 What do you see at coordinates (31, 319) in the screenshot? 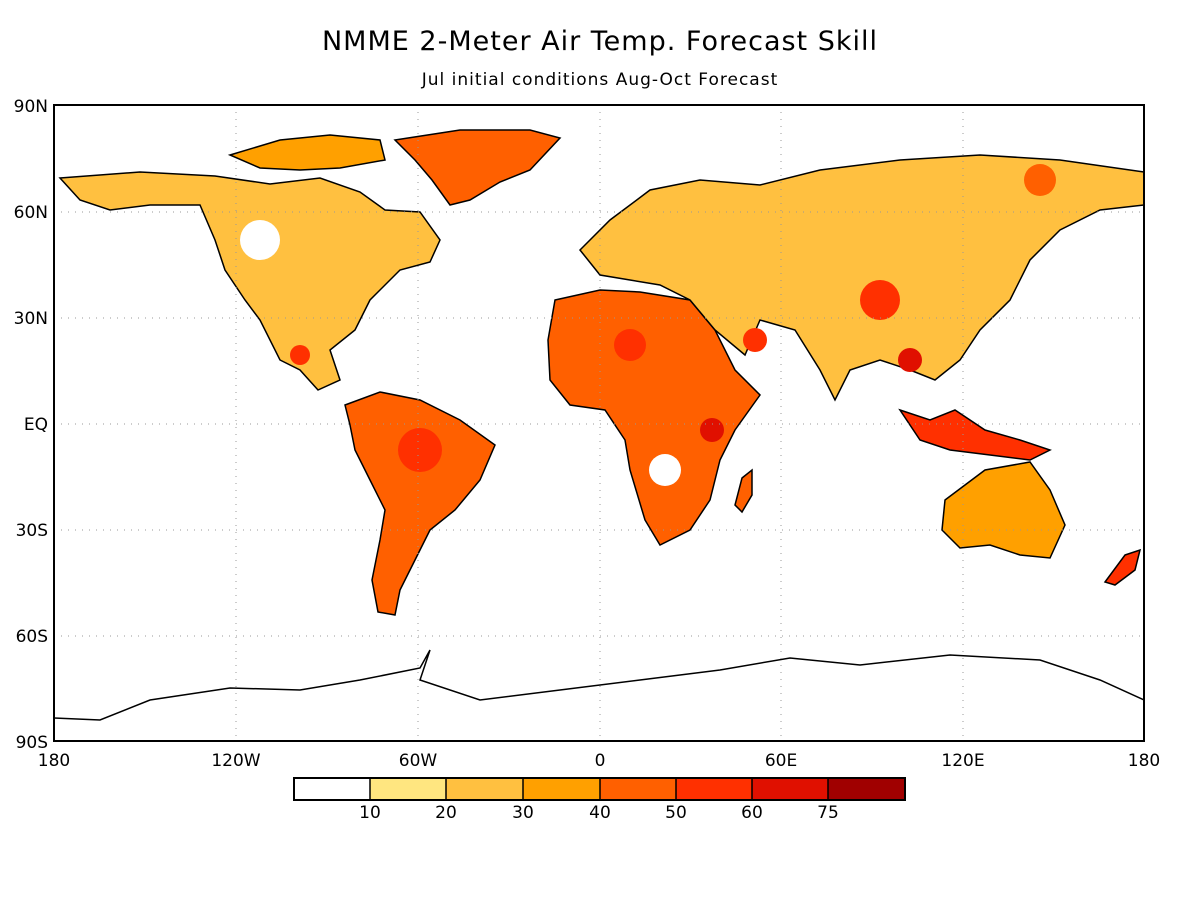
I see `lat-tick-label: 30N` at bounding box center [31, 319].